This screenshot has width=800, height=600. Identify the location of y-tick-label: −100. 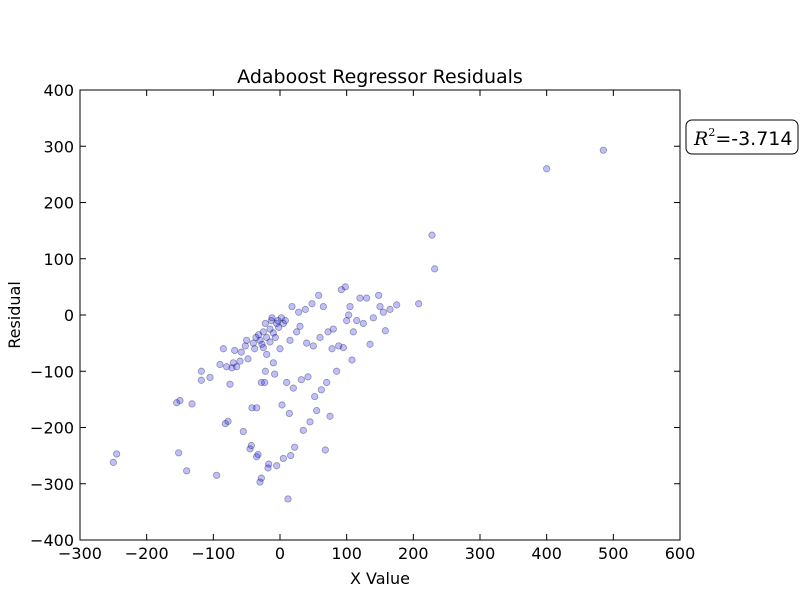
(52, 371).